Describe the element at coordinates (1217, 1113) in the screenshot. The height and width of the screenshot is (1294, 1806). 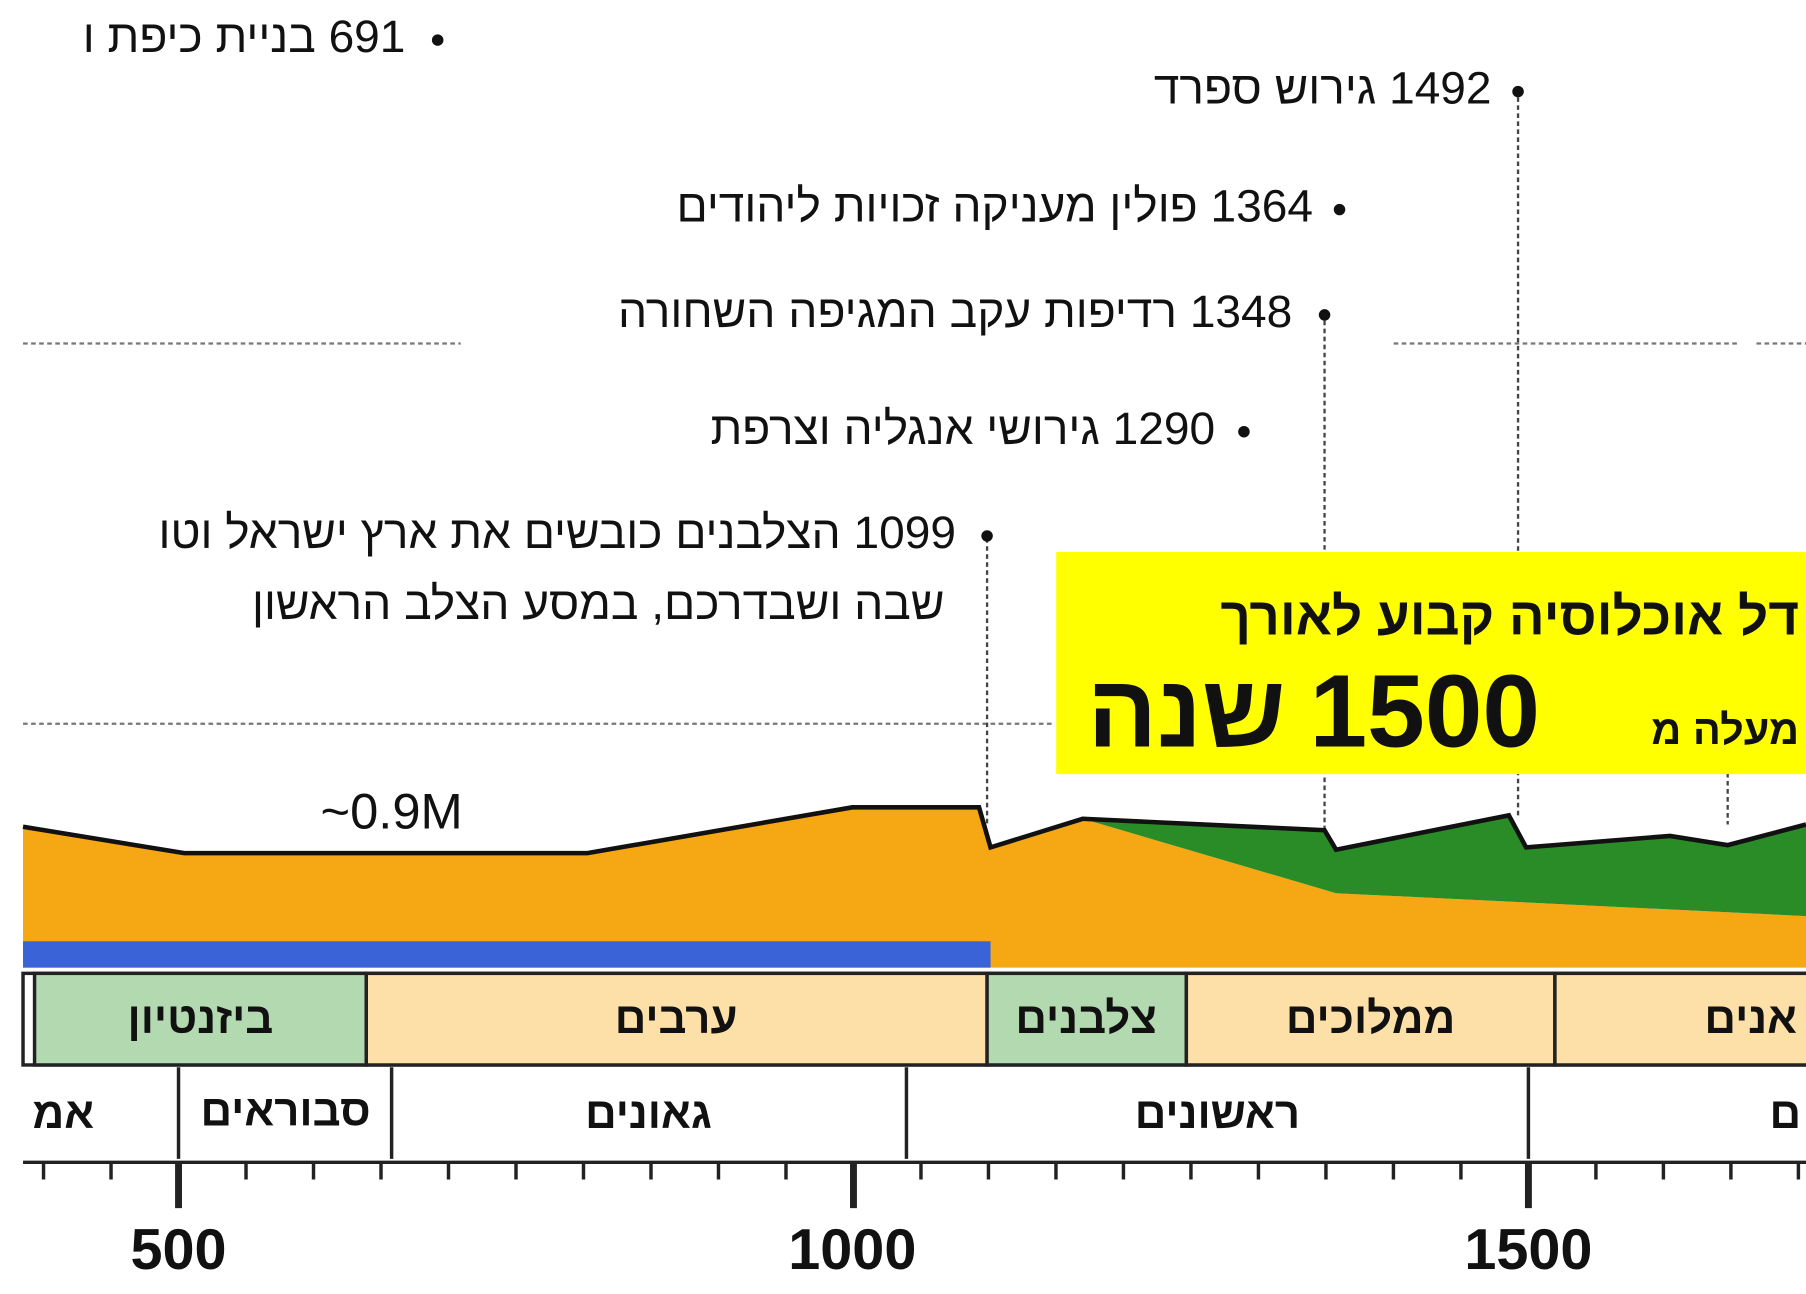
I see `era-label: ראשונים` at that location.